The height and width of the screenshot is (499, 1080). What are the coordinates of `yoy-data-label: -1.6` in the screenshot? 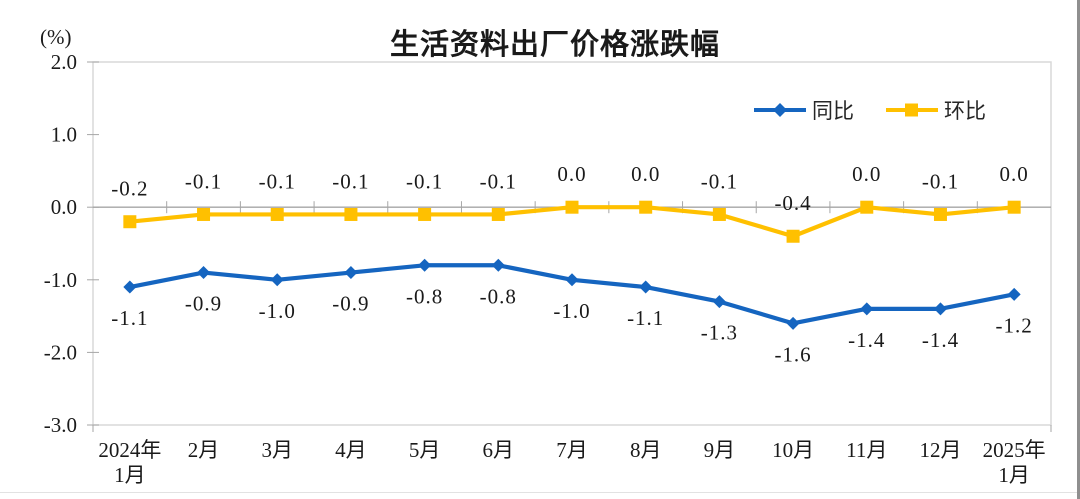 It's located at (792, 354).